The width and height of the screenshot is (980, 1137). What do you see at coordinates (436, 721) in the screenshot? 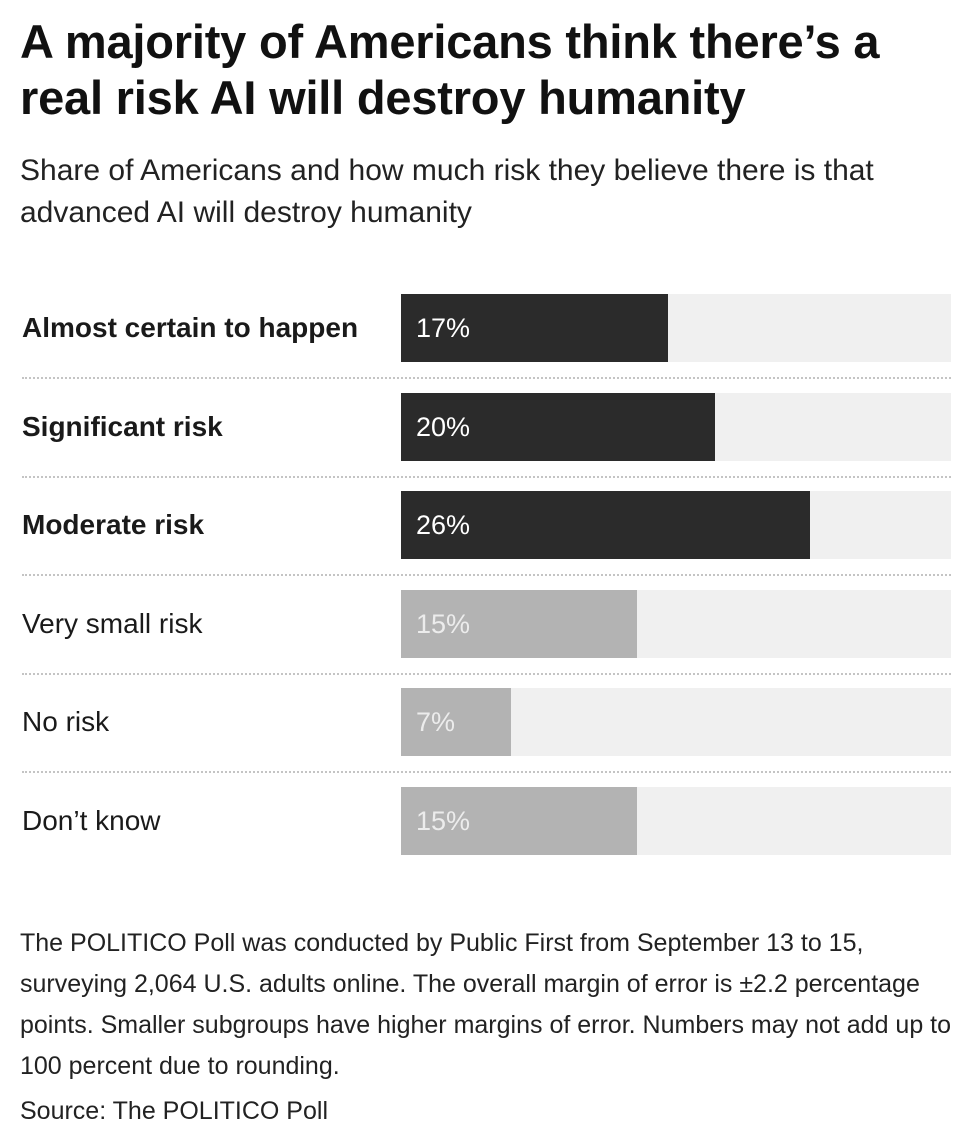
I see `bar-value-label: 7%` at bounding box center [436, 721].